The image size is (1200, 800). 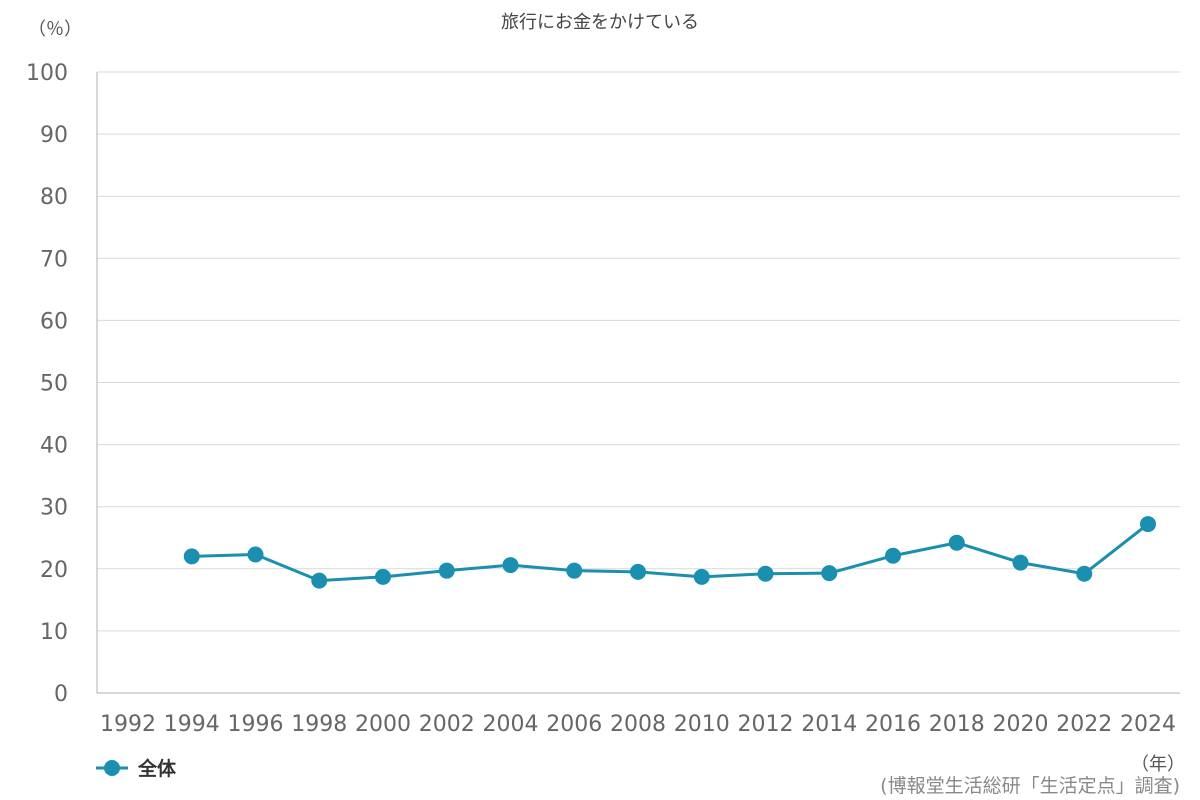 I want to click on chart-title: 旅行にお金をかけている, so click(x=600, y=22).